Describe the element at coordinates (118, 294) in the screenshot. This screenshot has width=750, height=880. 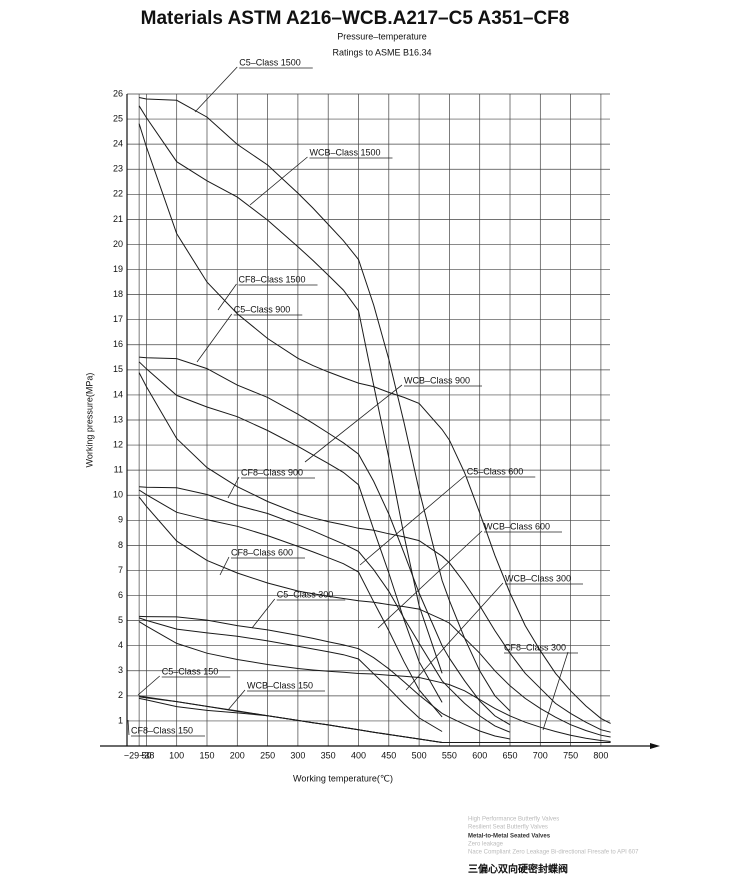
I see `y-tick-label: 18` at that location.